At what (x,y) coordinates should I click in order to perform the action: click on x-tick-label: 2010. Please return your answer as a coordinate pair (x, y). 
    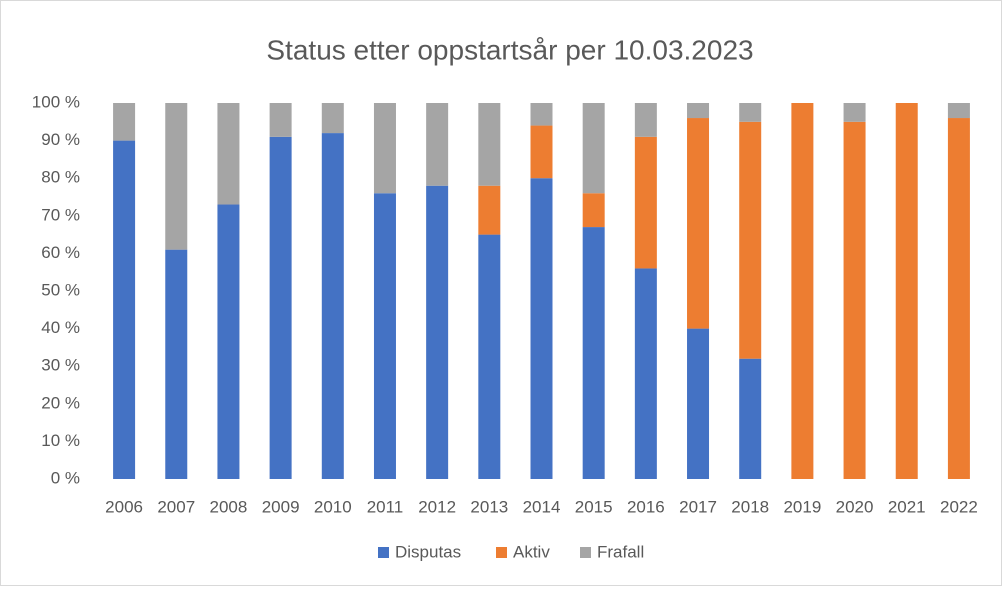
    Looking at the image, I should click on (333, 506).